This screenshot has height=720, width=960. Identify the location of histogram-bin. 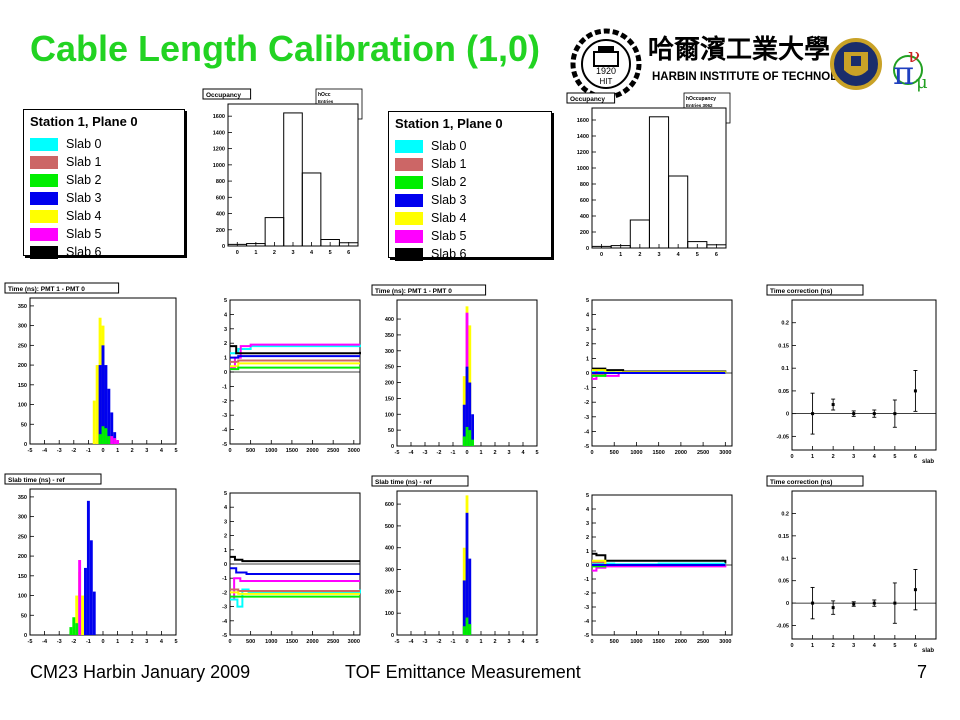
(716, 246).